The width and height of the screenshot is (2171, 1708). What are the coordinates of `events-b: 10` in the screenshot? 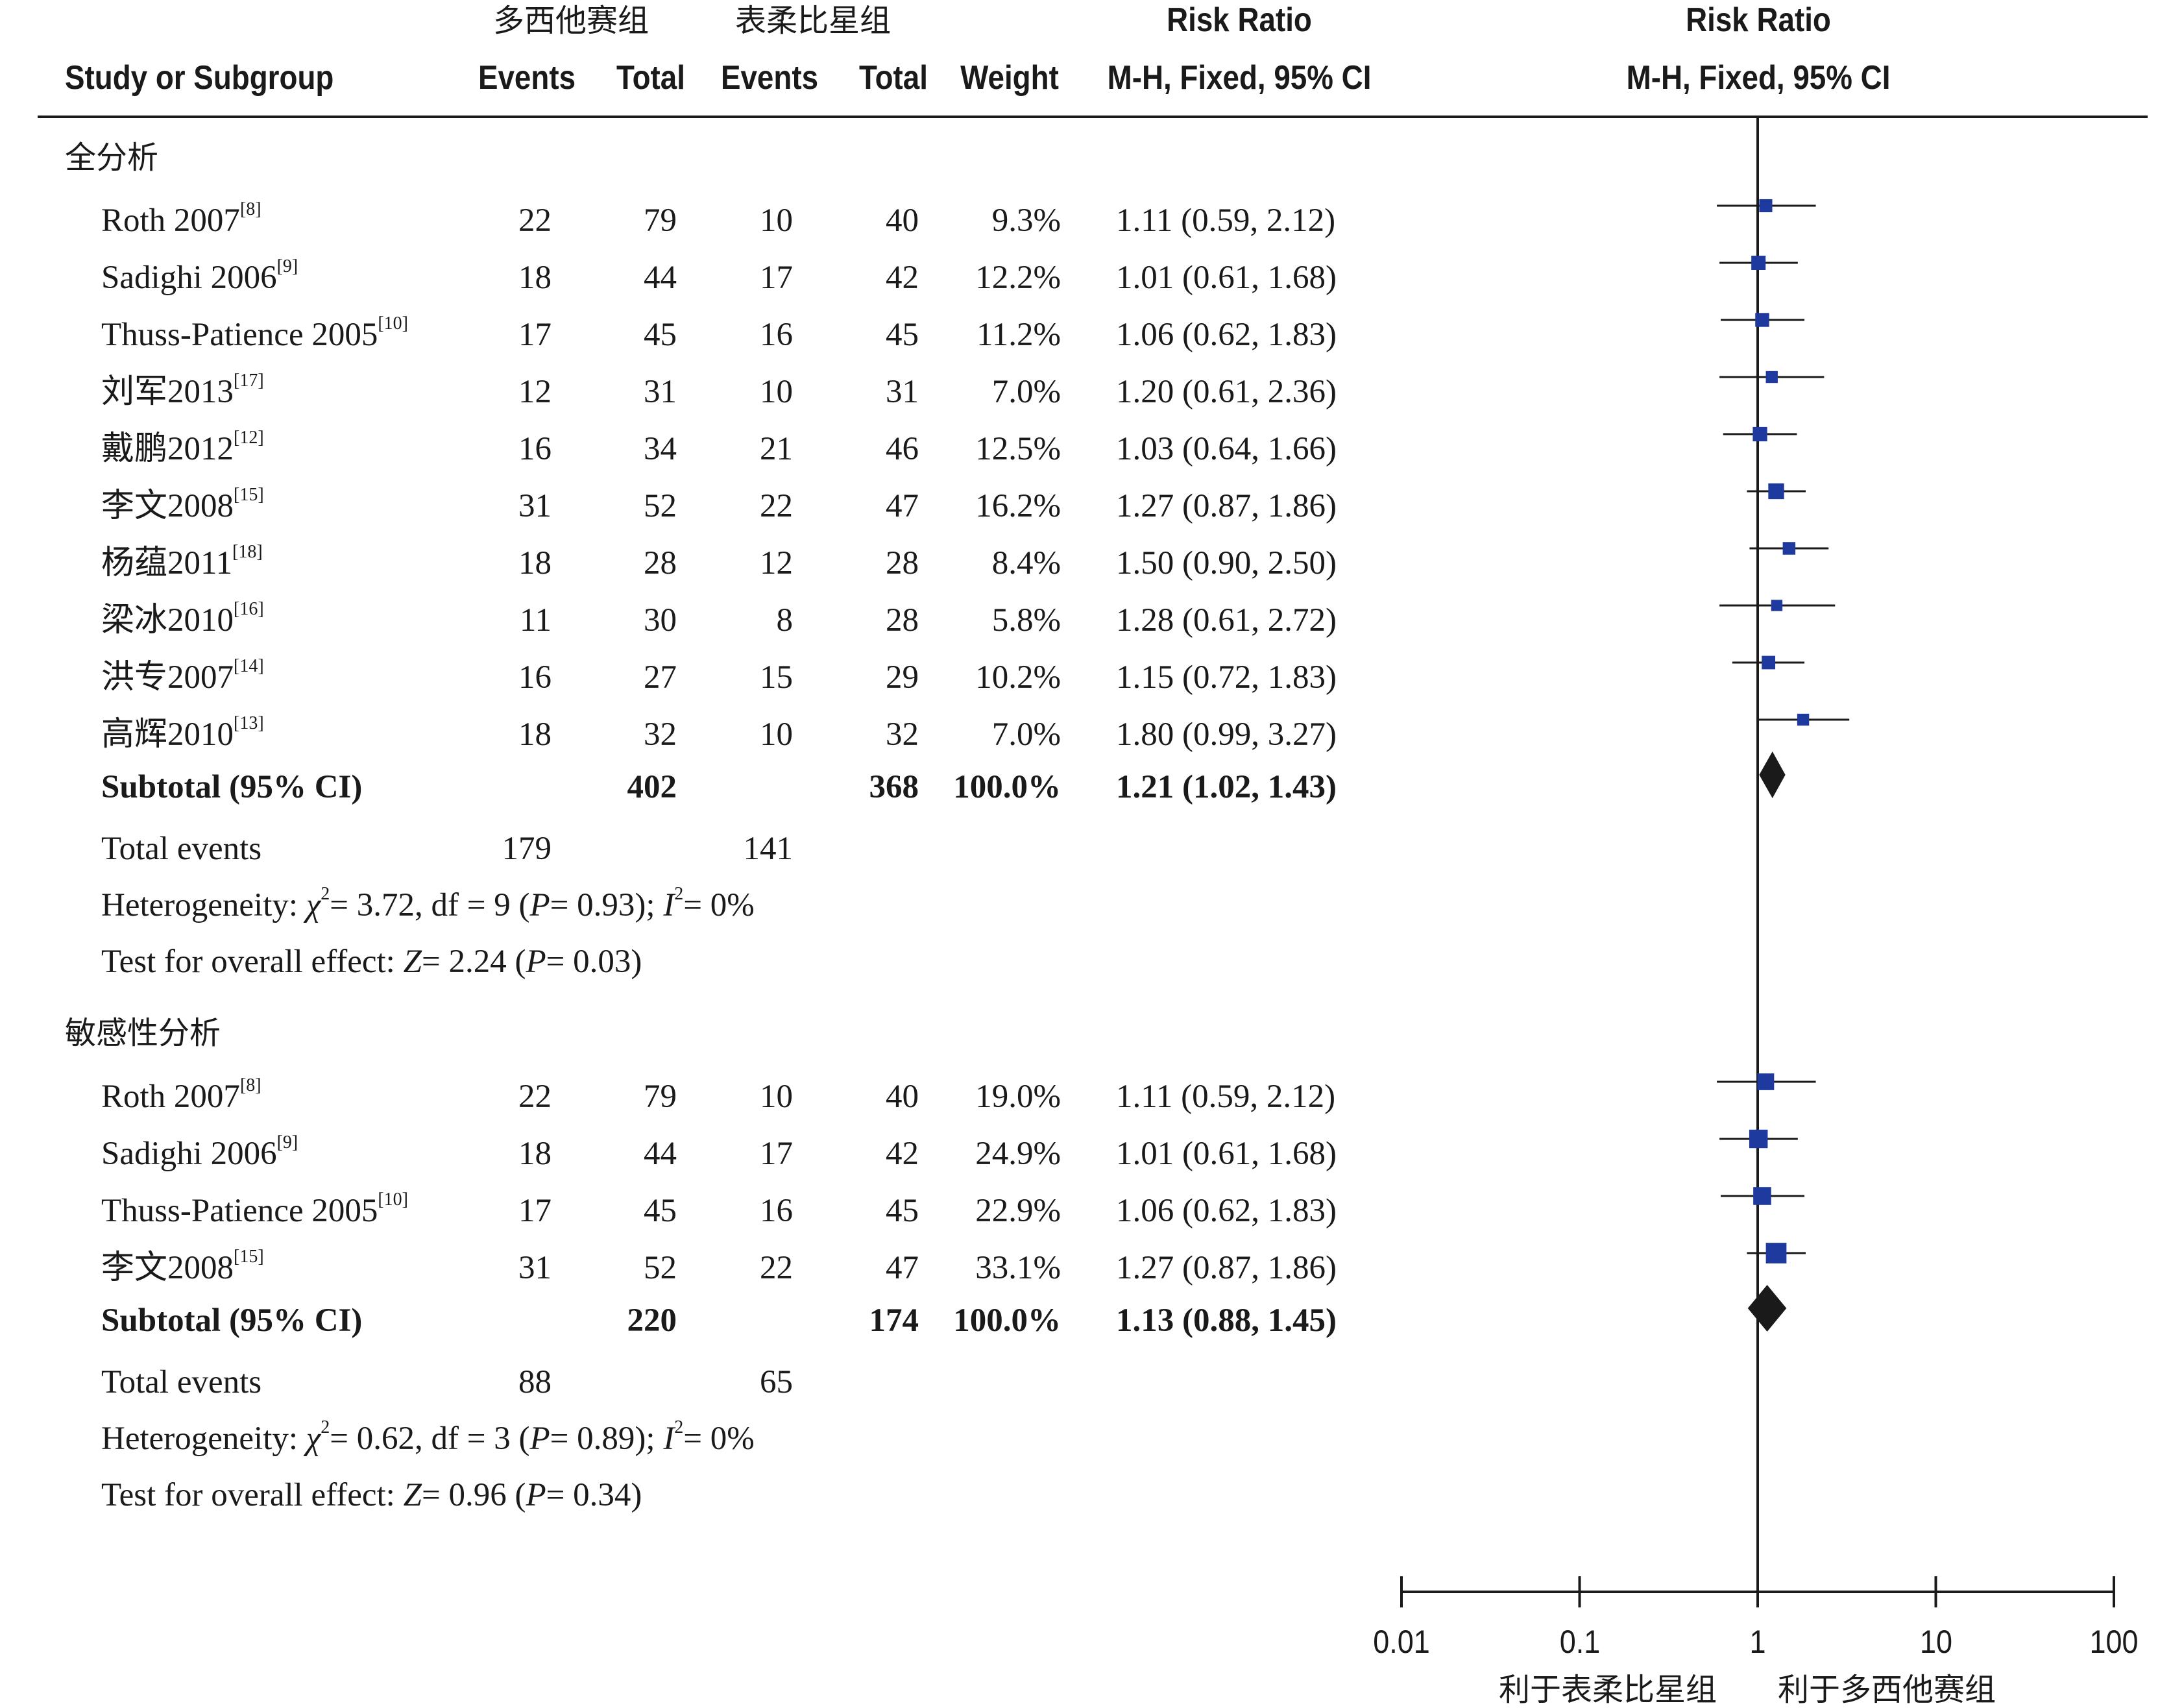 It's located at (776, 392).